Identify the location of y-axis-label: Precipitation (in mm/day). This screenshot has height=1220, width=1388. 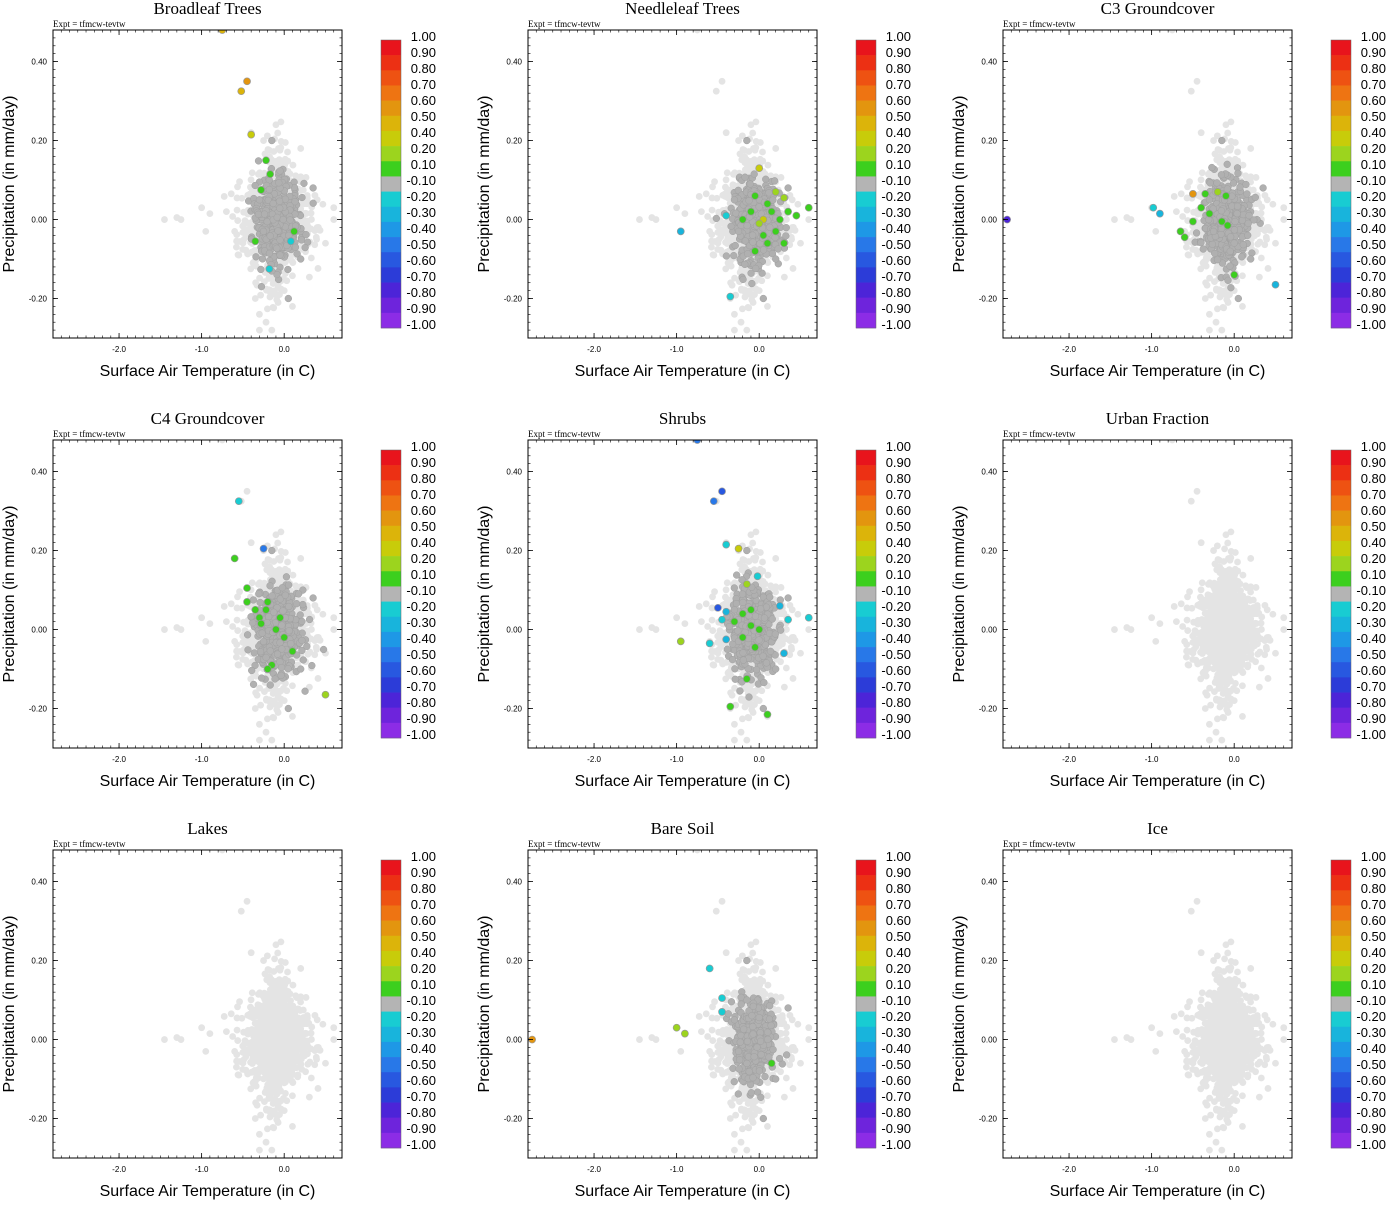
(484, 184).